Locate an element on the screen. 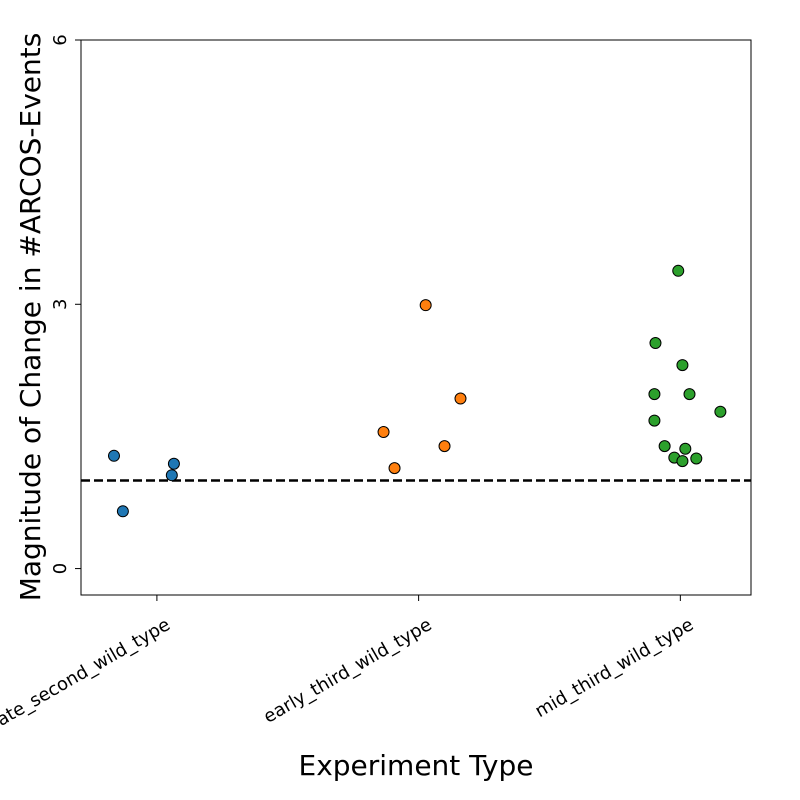 The width and height of the screenshot is (800, 800). x-axis-label: Experiment Type is located at coordinates (416, 765).